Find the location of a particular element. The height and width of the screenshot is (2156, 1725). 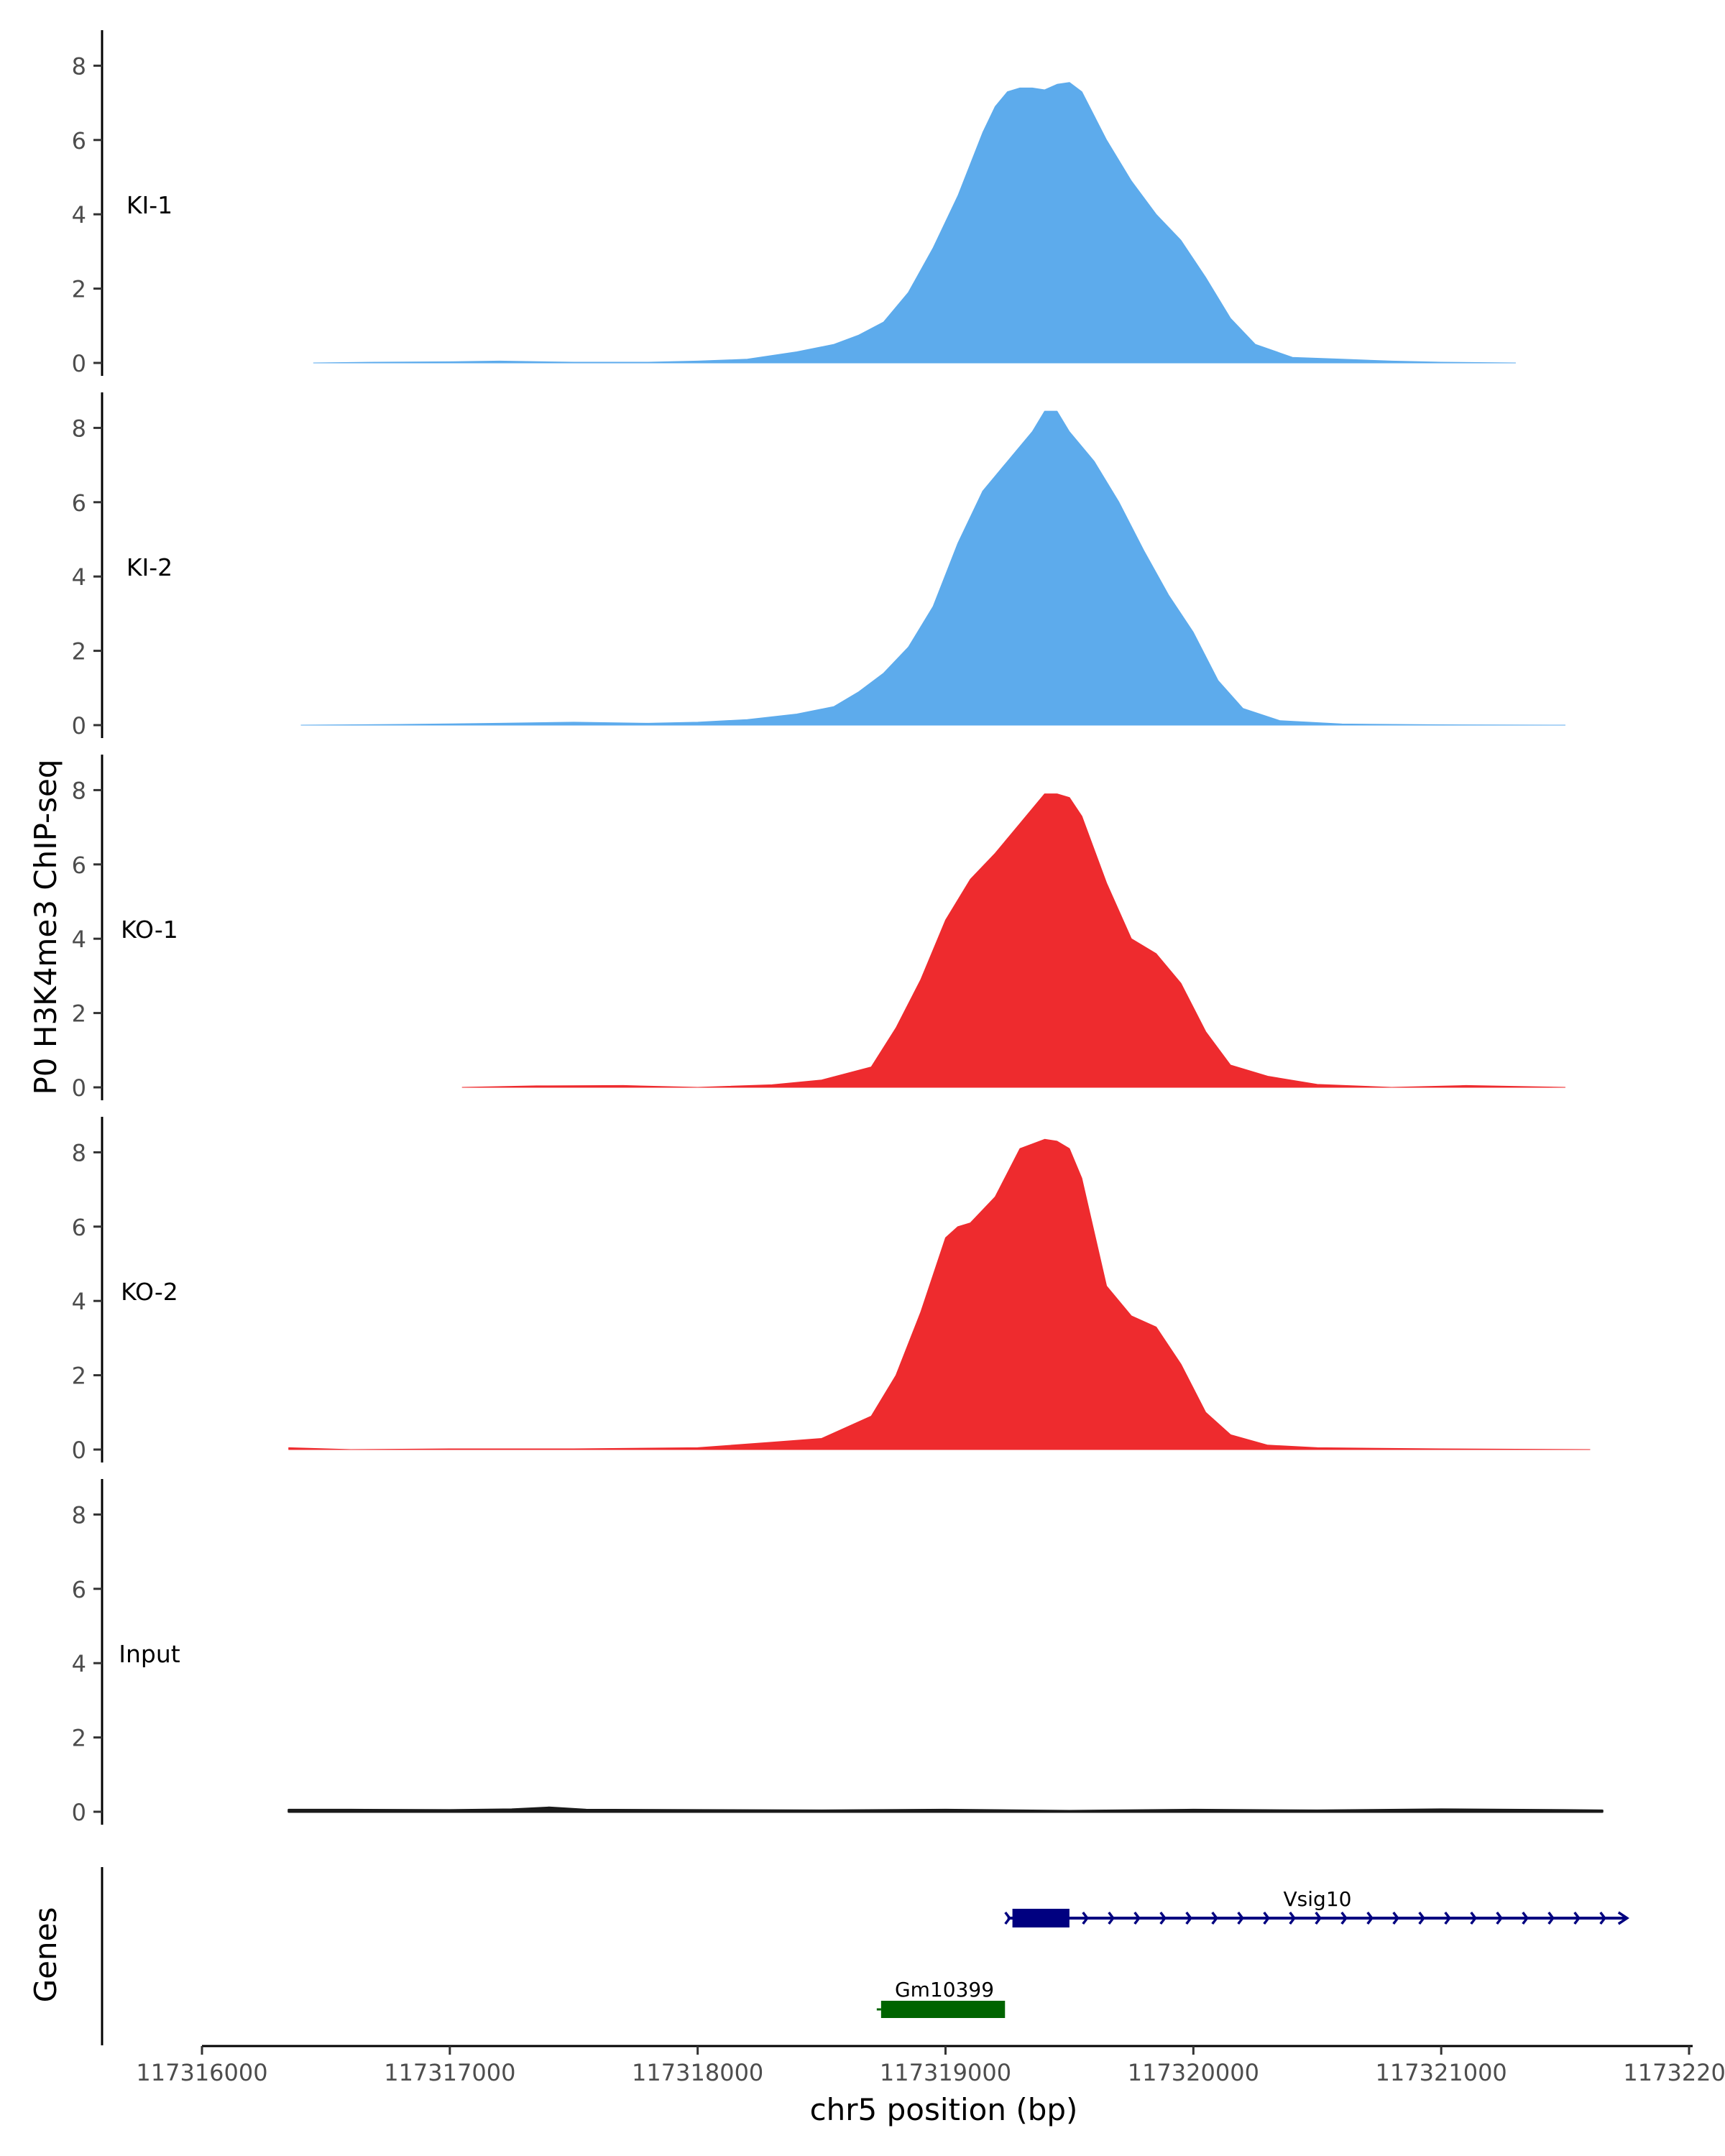

x-axis-title: chr5 position (bp) is located at coordinates (944, 2109).